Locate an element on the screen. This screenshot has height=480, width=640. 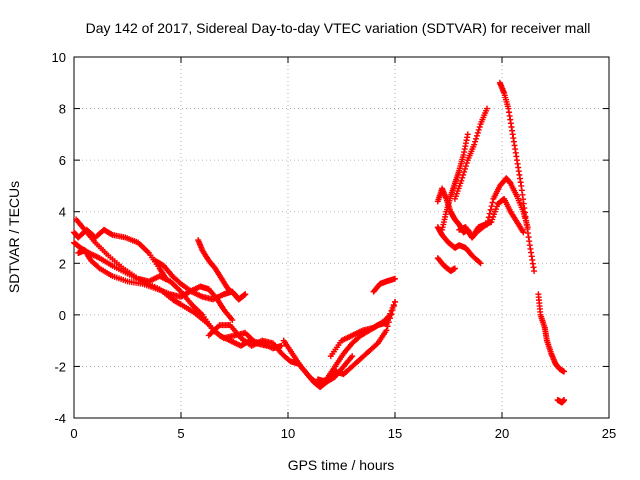
series-arc-j is located at coordinates (360, 335).